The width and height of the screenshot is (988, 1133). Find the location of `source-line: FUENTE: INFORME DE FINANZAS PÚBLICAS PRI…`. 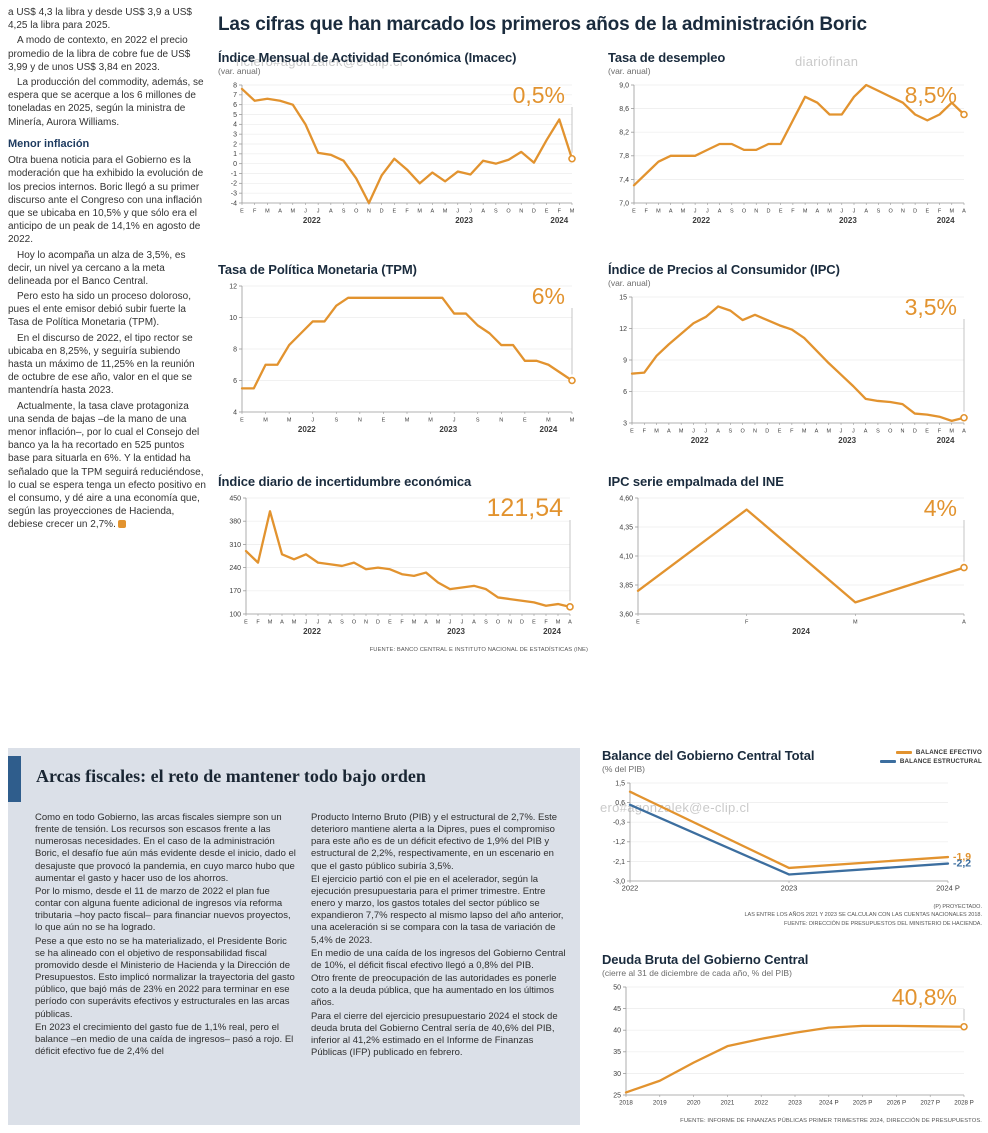

source-line: FUENTE: INFORME DE FINANZAS PÚBLICAS PRI… is located at coordinates (831, 1121).